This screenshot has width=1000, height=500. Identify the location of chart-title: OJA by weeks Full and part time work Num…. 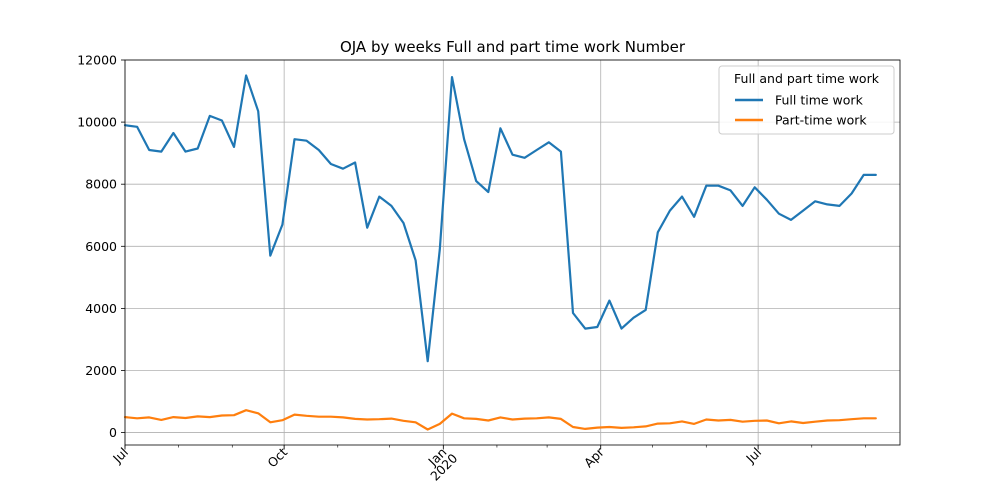
(513, 47).